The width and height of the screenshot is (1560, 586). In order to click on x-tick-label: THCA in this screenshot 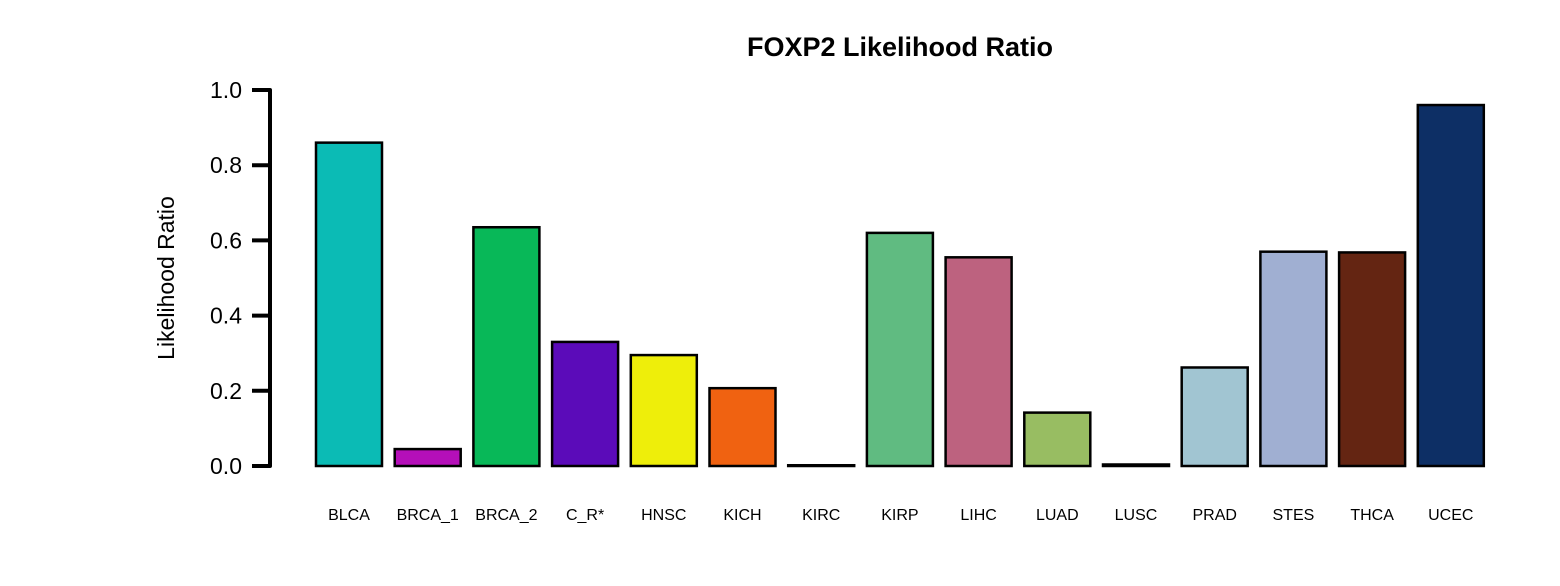, I will do `click(1372, 515)`.